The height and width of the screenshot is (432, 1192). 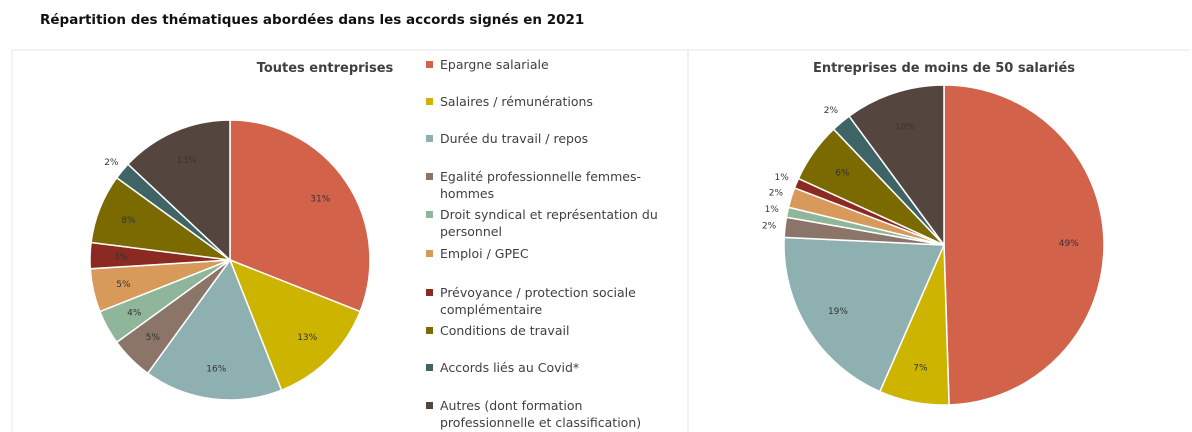 I want to click on data-label: 3%, so click(x=121, y=258).